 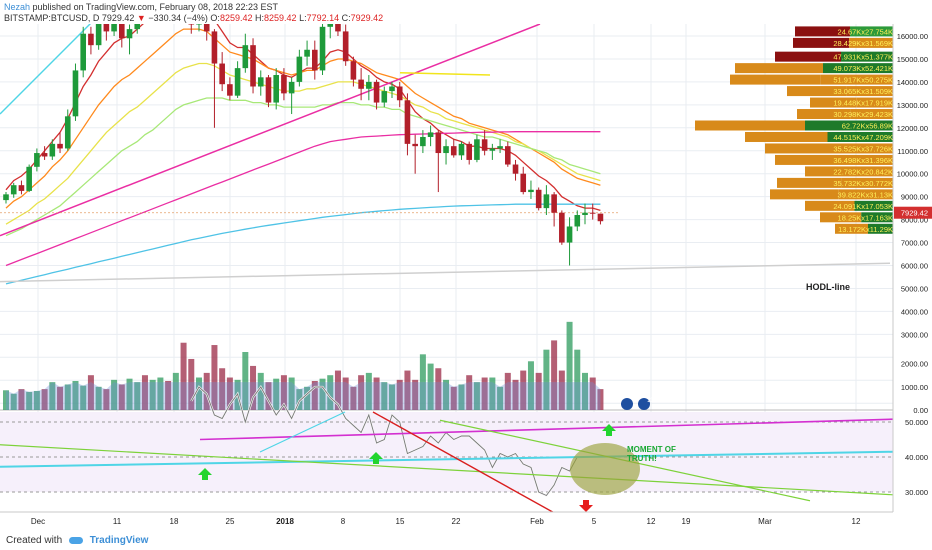 What do you see at coordinates (586, 506) in the screenshot?
I see `red-arrow-down` at bounding box center [586, 506].